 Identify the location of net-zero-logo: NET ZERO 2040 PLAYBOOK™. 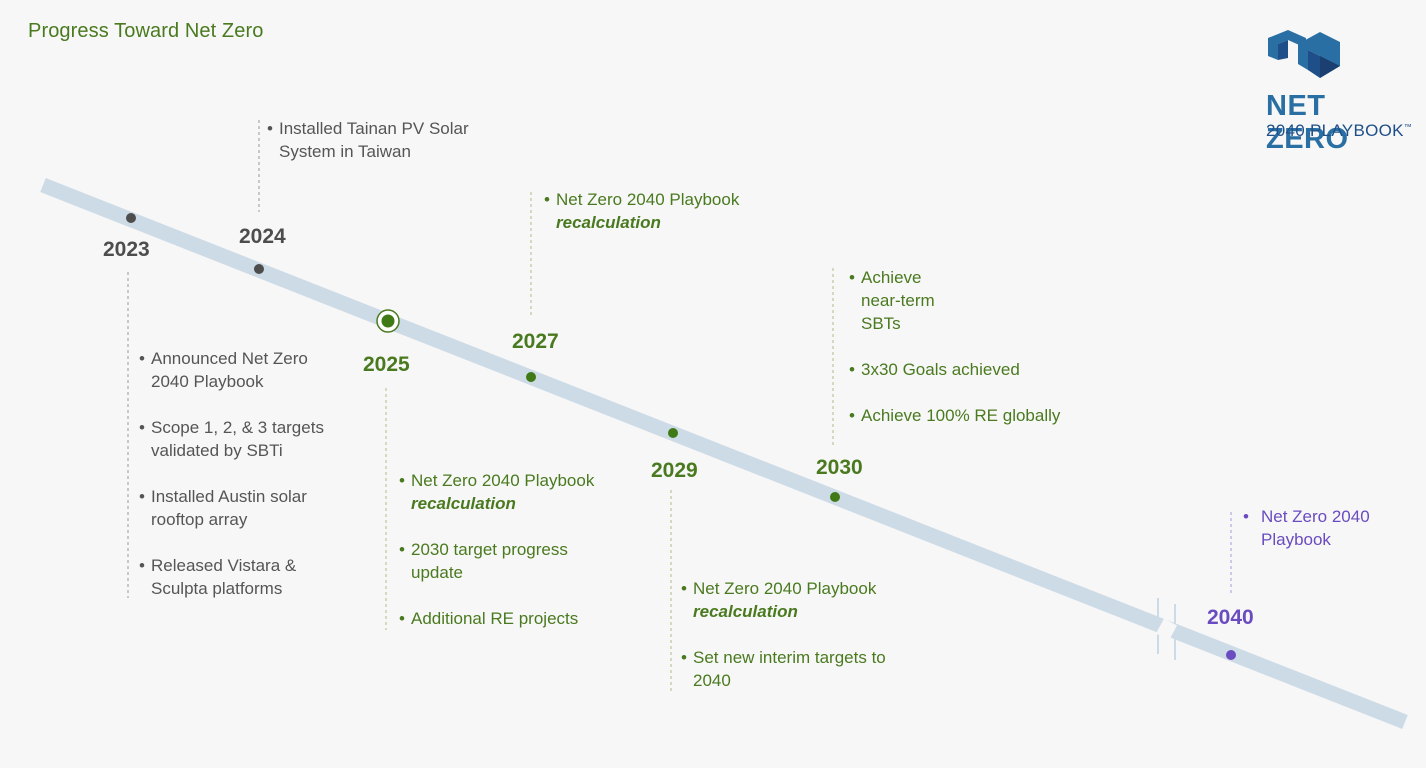
(1337, 91).